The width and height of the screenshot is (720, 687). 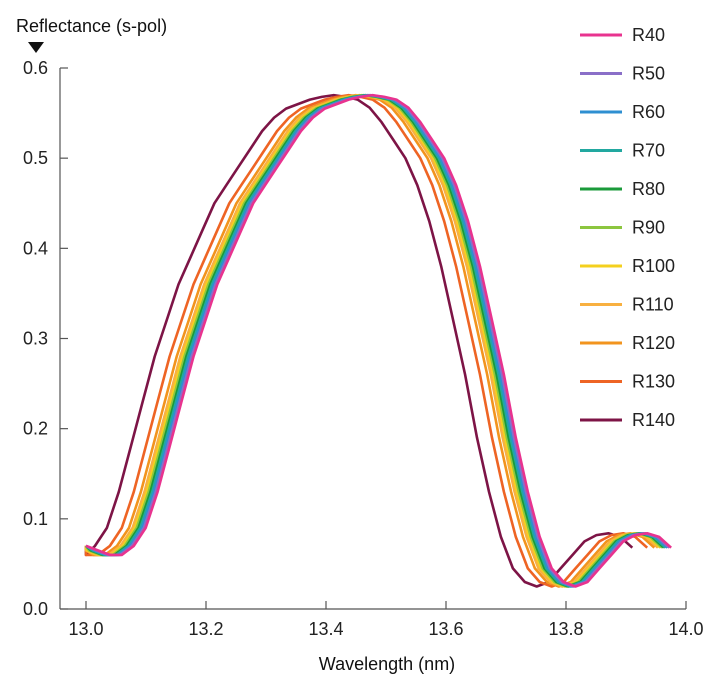 What do you see at coordinates (648, 228) in the screenshot?
I see `legend-label-r90: R90` at bounding box center [648, 228].